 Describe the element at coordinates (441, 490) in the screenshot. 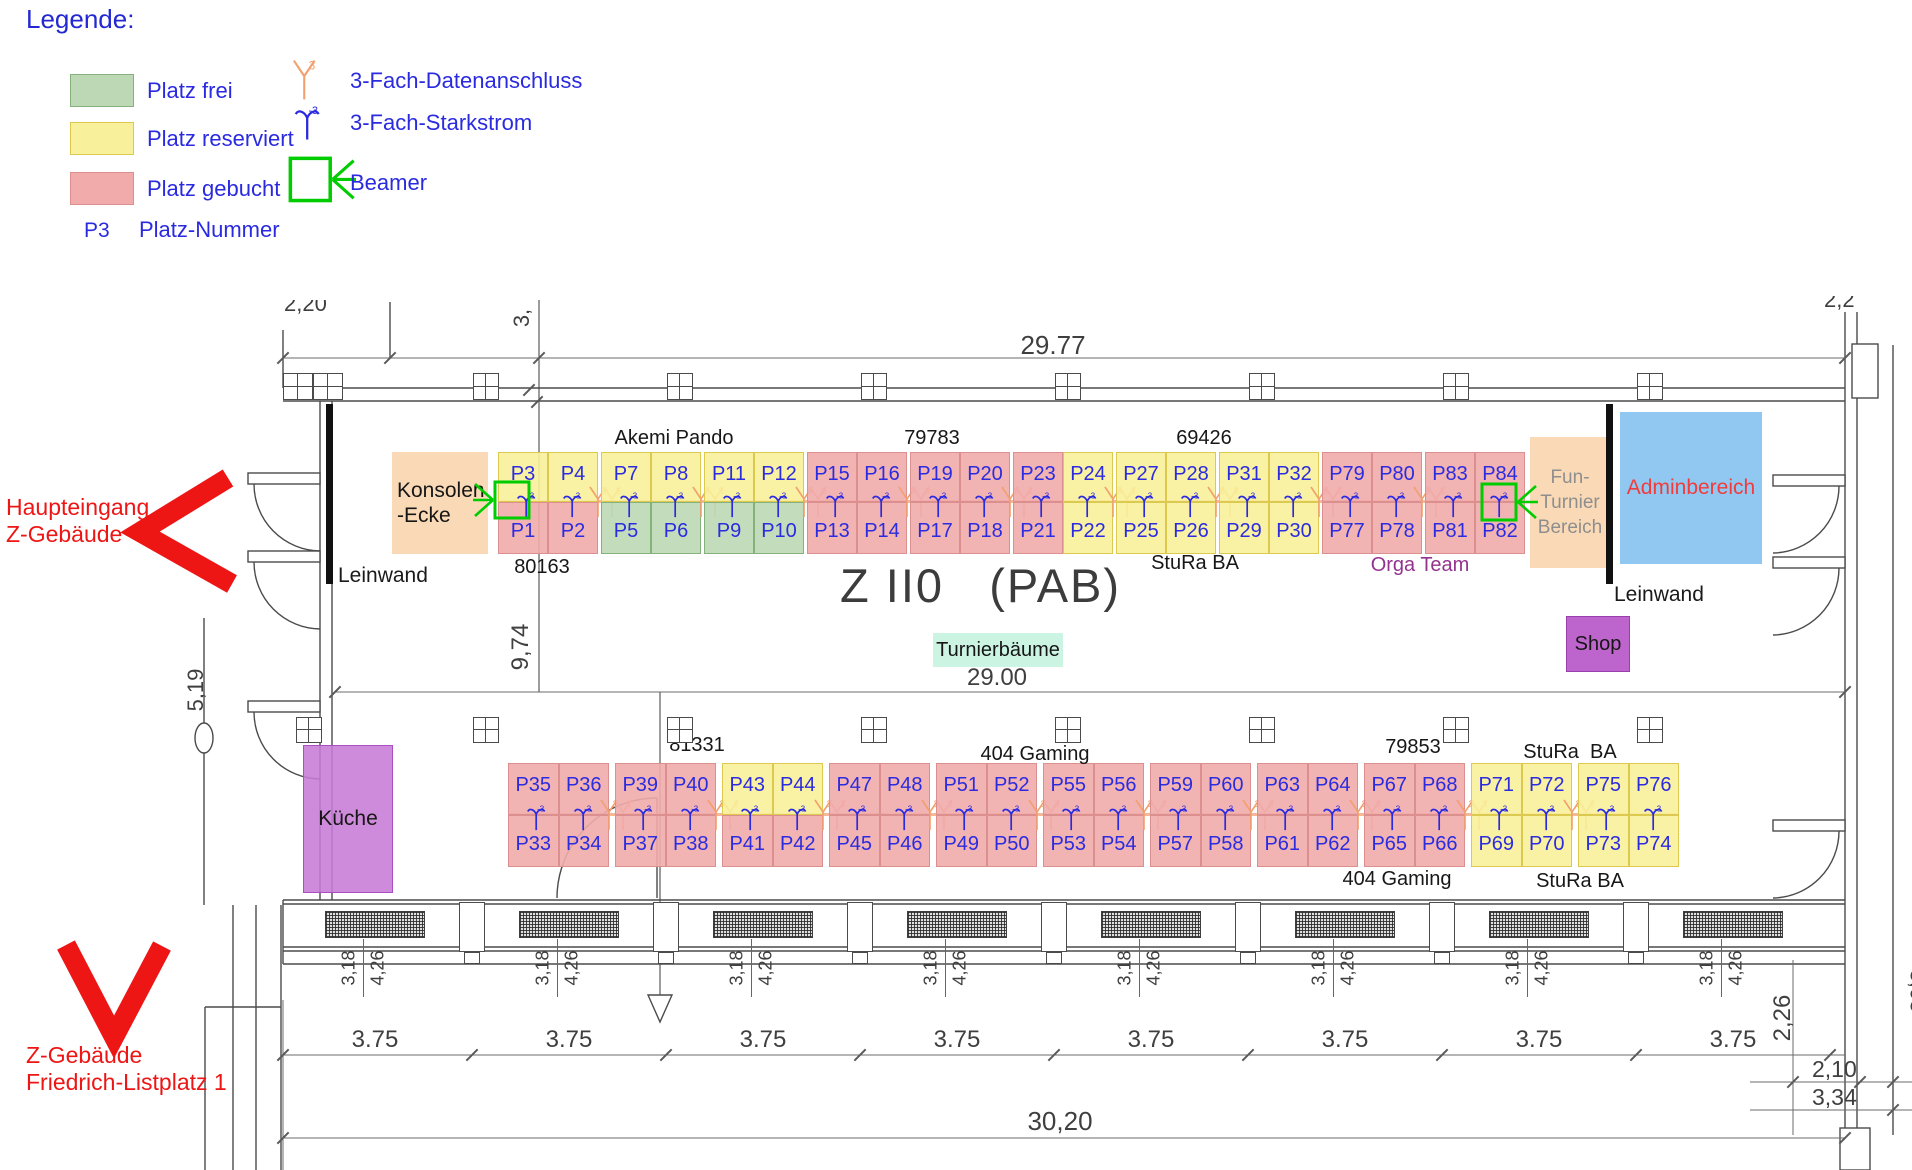

I see `area-label: Konsolen` at that location.